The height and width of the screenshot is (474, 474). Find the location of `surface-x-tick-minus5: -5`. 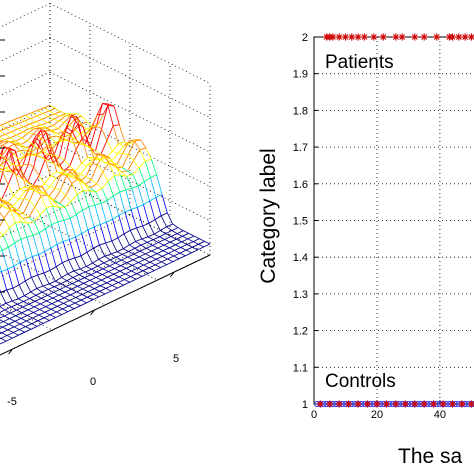

surface-x-tick-minus5: -5 is located at coordinates (12, 402).